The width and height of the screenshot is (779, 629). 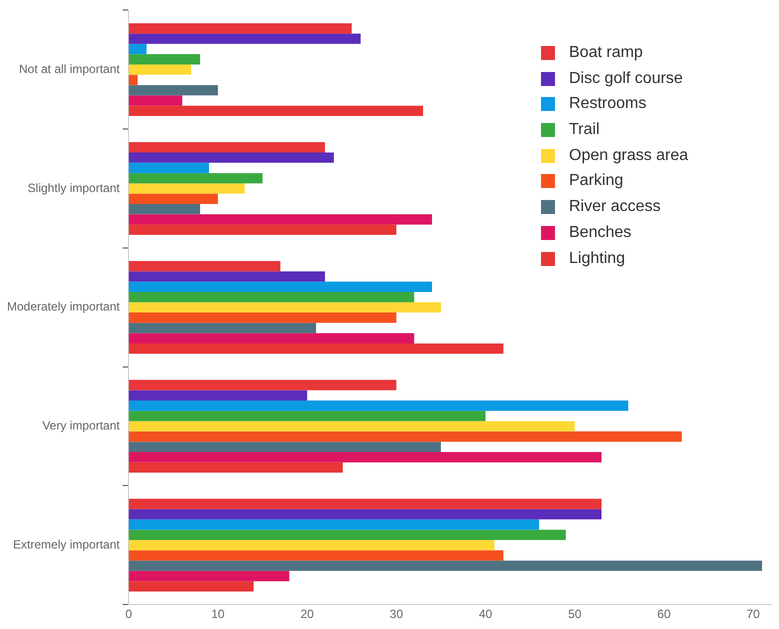 What do you see at coordinates (600, 233) in the screenshot?
I see `legend-label: Benches` at bounding box center [600, 233].